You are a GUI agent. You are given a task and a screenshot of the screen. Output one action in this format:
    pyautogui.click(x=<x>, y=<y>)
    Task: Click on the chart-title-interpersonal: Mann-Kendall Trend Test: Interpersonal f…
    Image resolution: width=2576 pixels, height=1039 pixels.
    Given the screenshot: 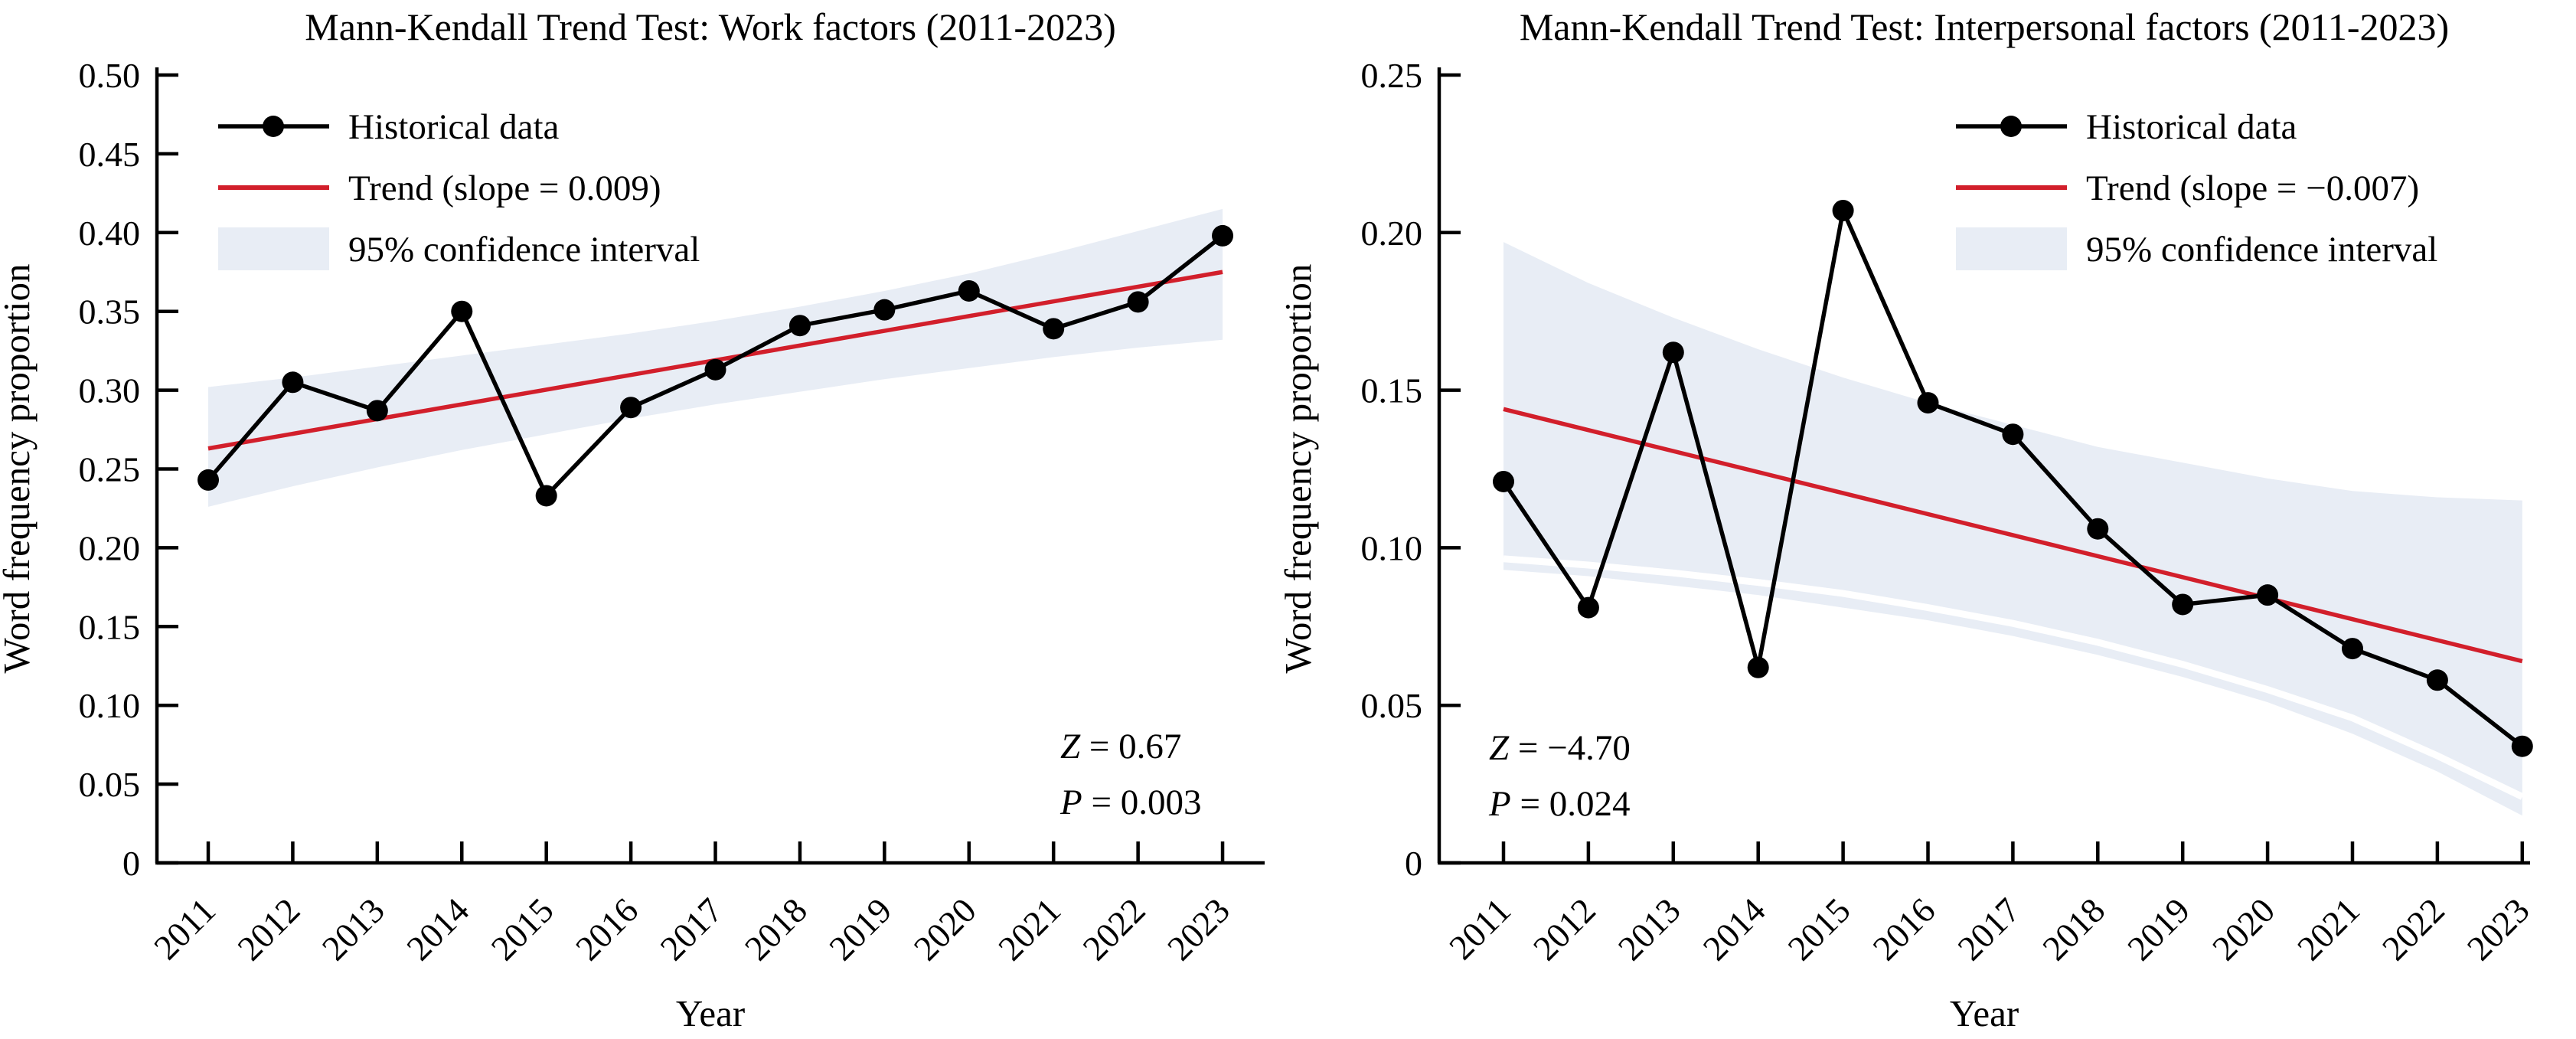 What is the action you would take?
    pyautogui.click(x=1984, y=26)
    